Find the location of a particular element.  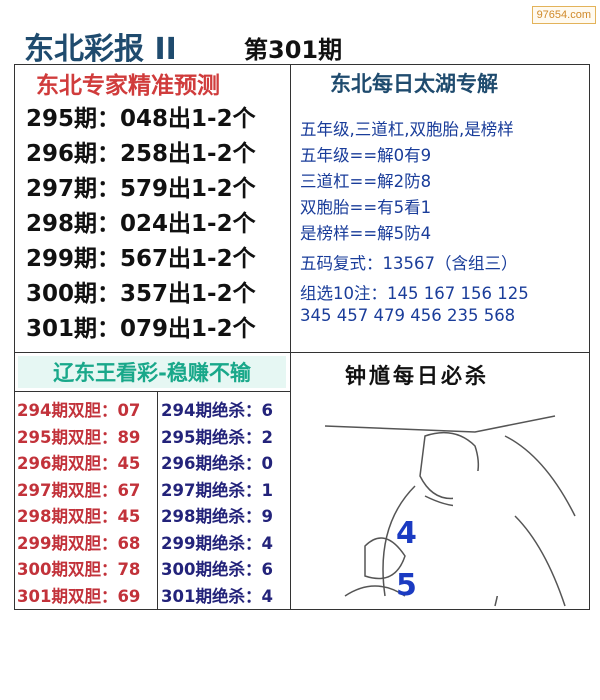

column-divider is located at coordinates (290, 337).